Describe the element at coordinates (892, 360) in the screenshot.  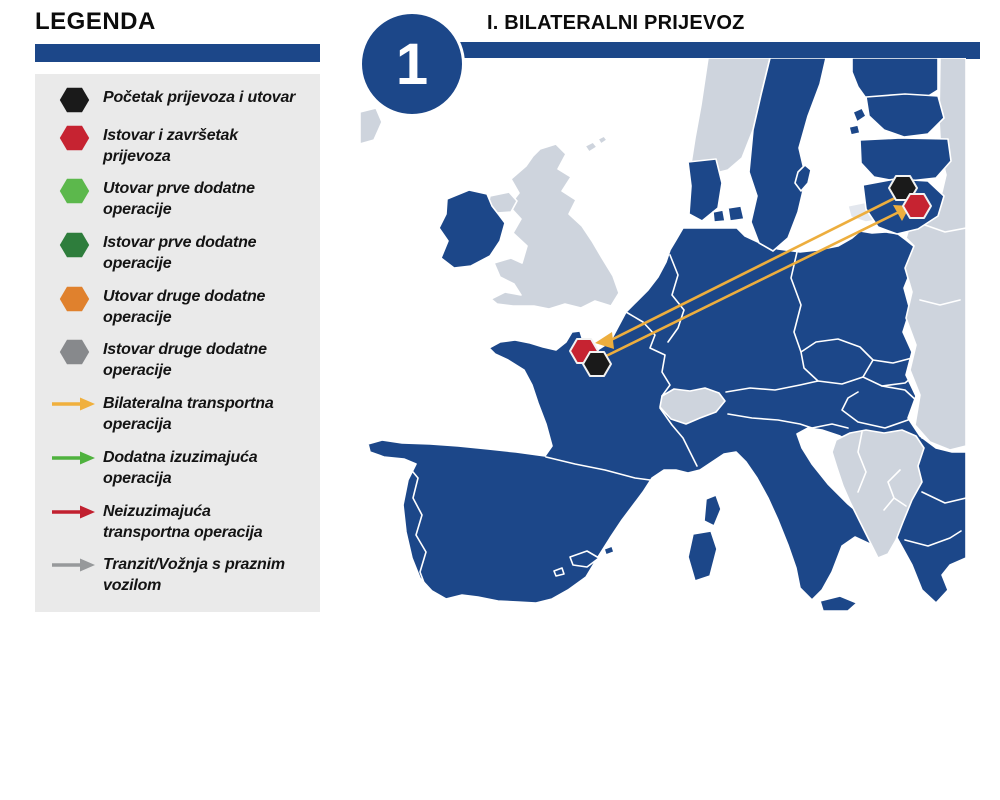
I see `border-poland-slovakia` at that location.